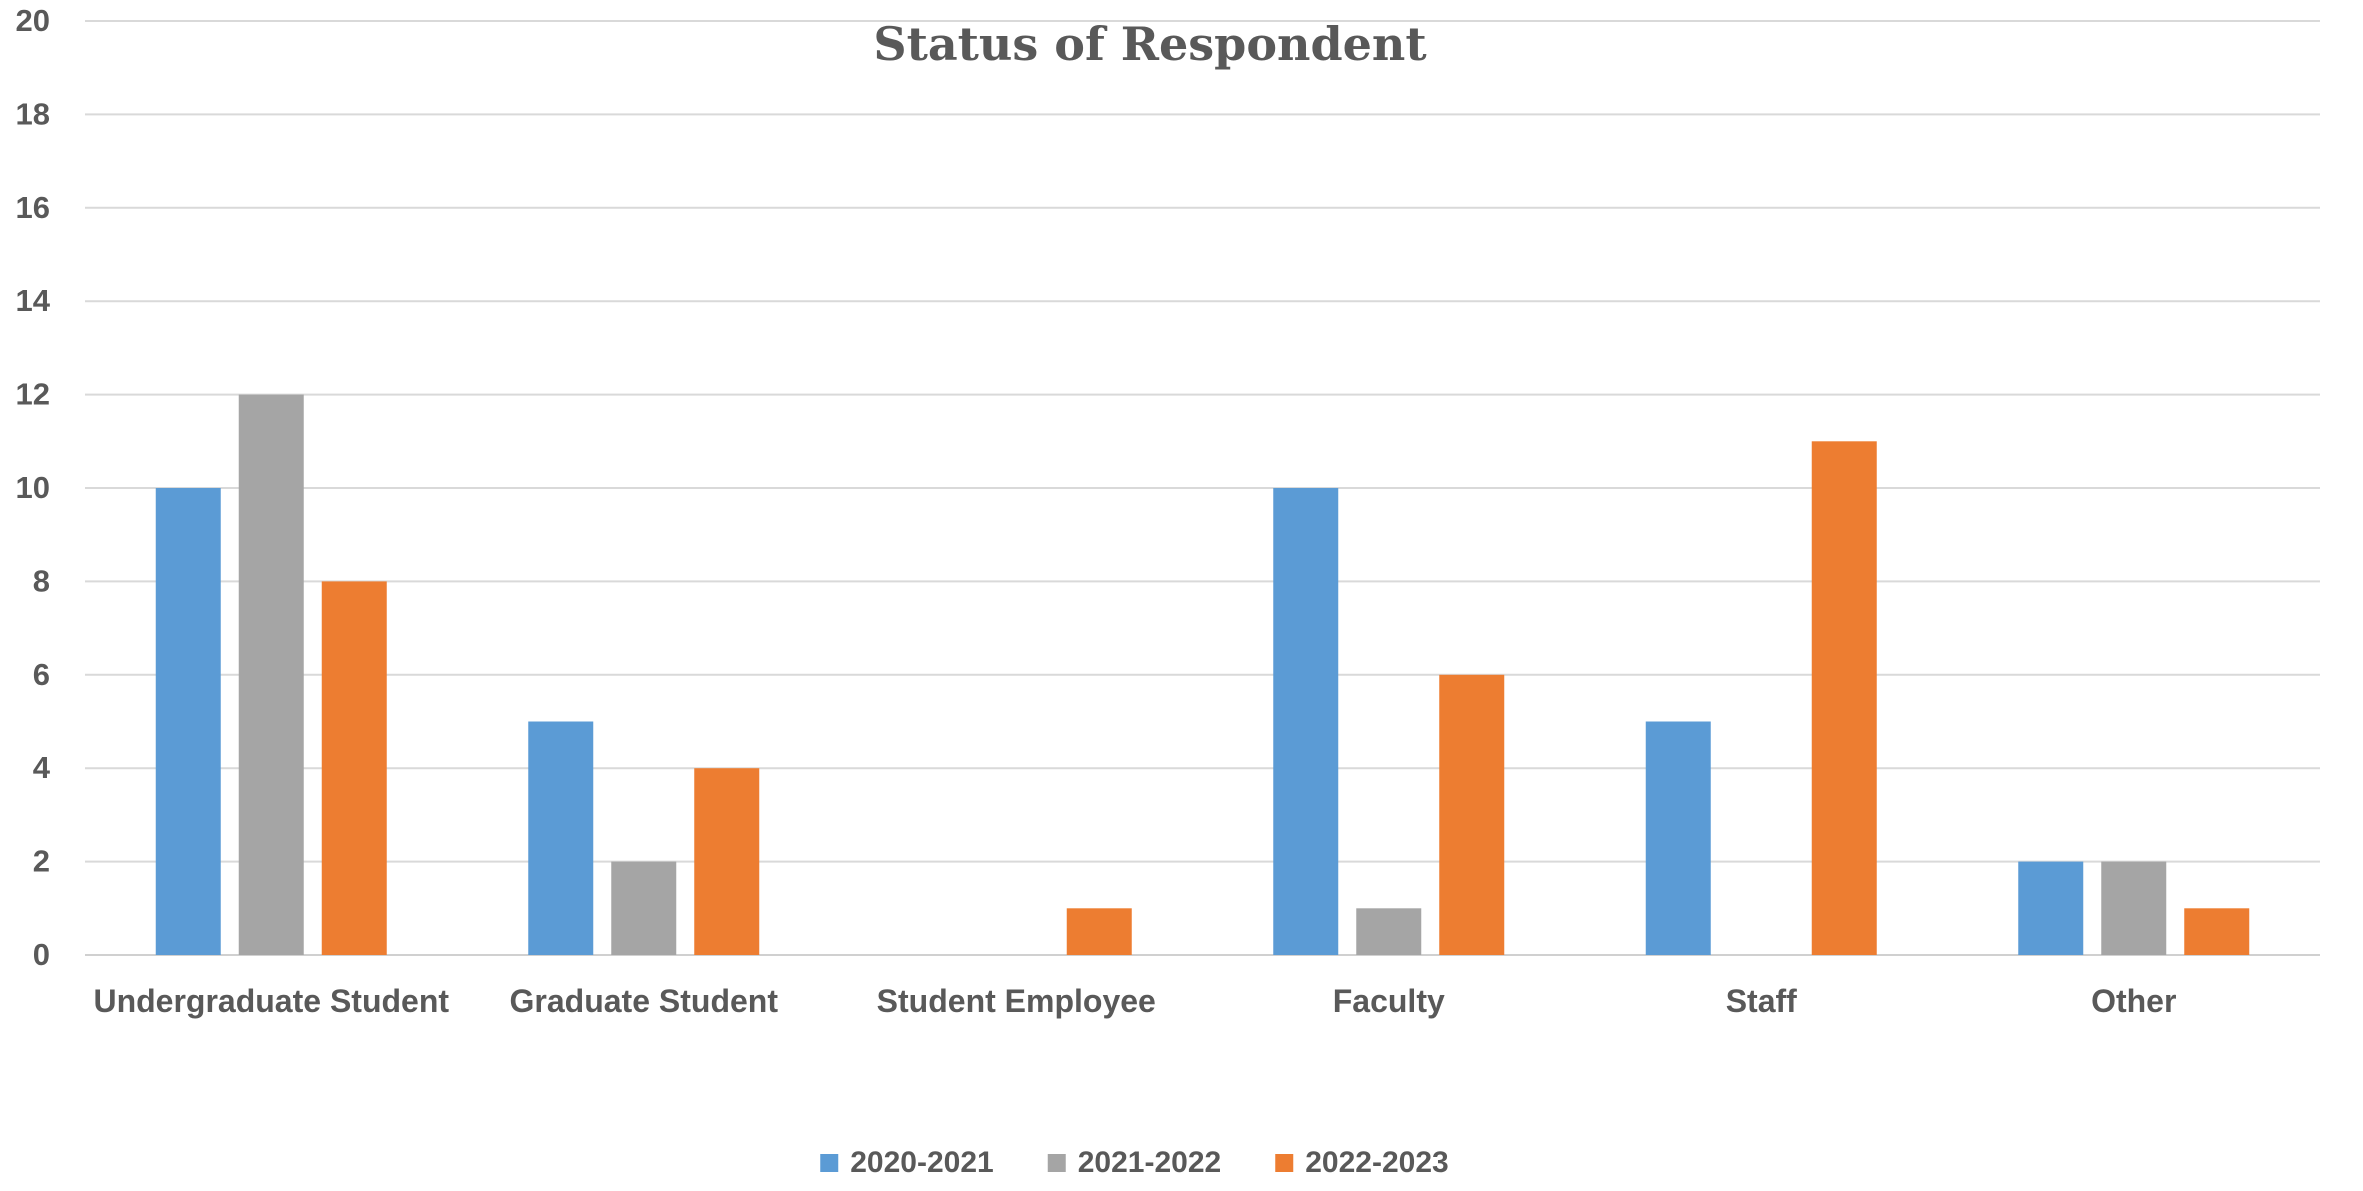 The width and height of the screenshot is (2363, 1191). What do you see at coordinates (1761, 1001) in the screenshot?
I see `x-tick-label: Staff` at bounding box center [1761, 1001].